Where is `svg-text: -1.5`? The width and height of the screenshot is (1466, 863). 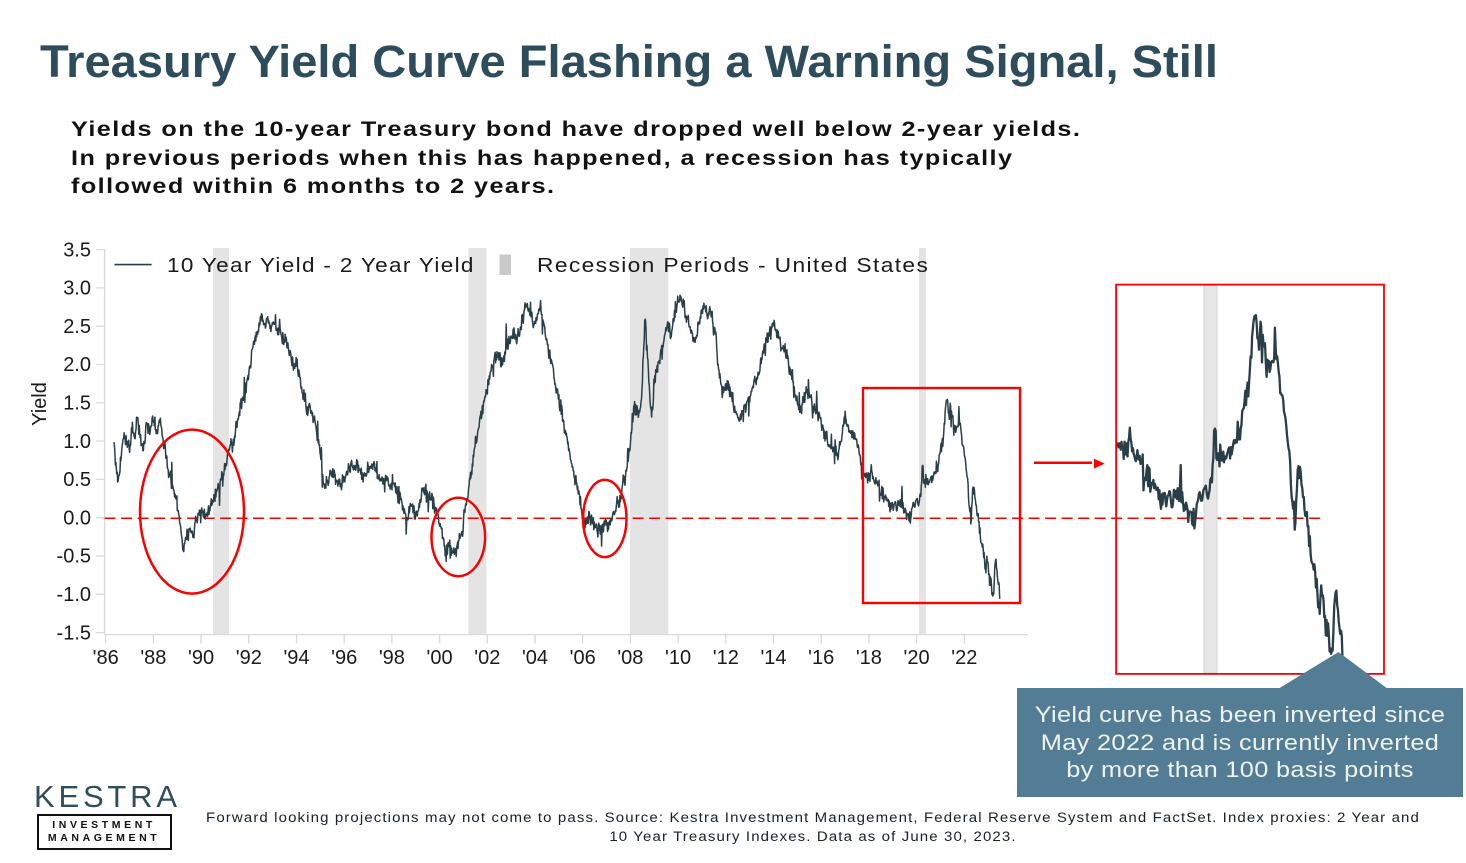
svg-text: -1.5 is located at coordinates (74, 633).